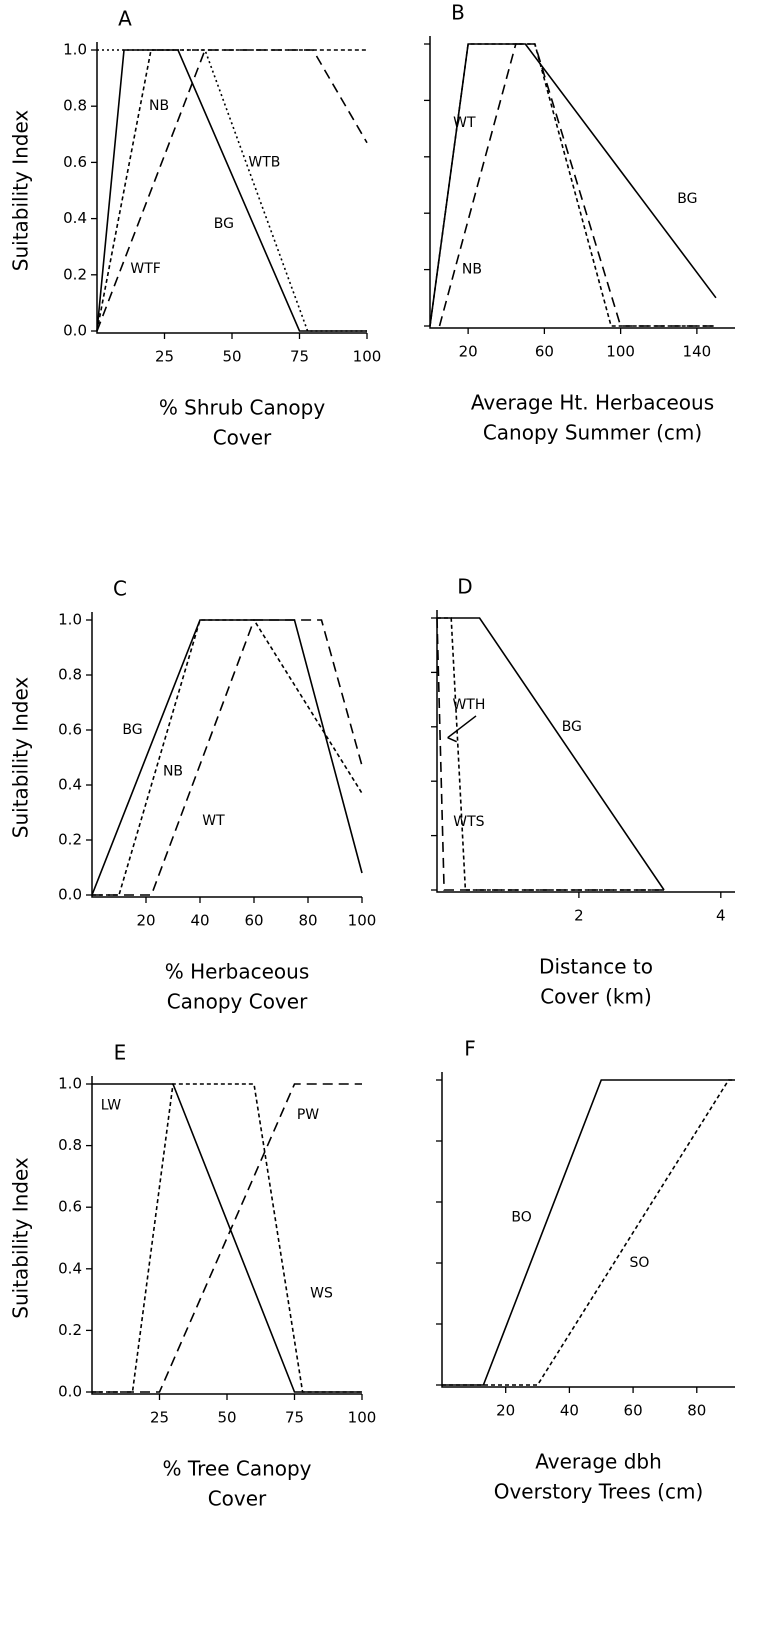  What do you see at coordinates (579, 916) in the screenshot?
I see `x-tick-label: 2` at bounding box center [579, 916].